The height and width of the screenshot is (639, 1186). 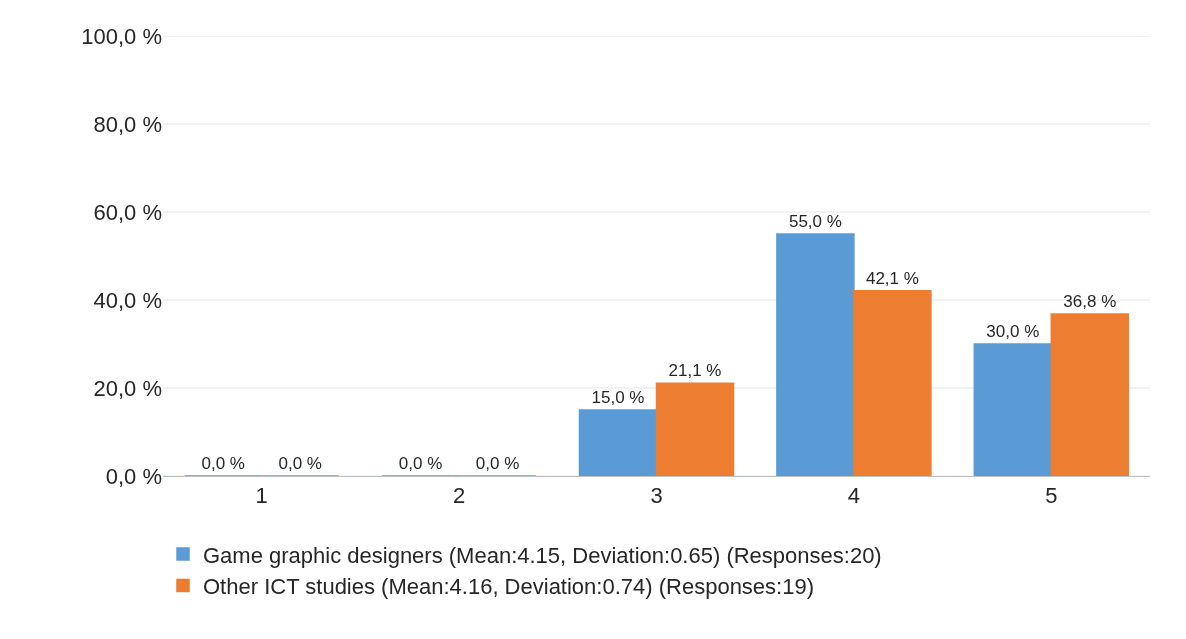 What do you see at coordinates (261, 496) in the screenshot?
I see `x-tick-label: 1` at bounding box center [261, 496].